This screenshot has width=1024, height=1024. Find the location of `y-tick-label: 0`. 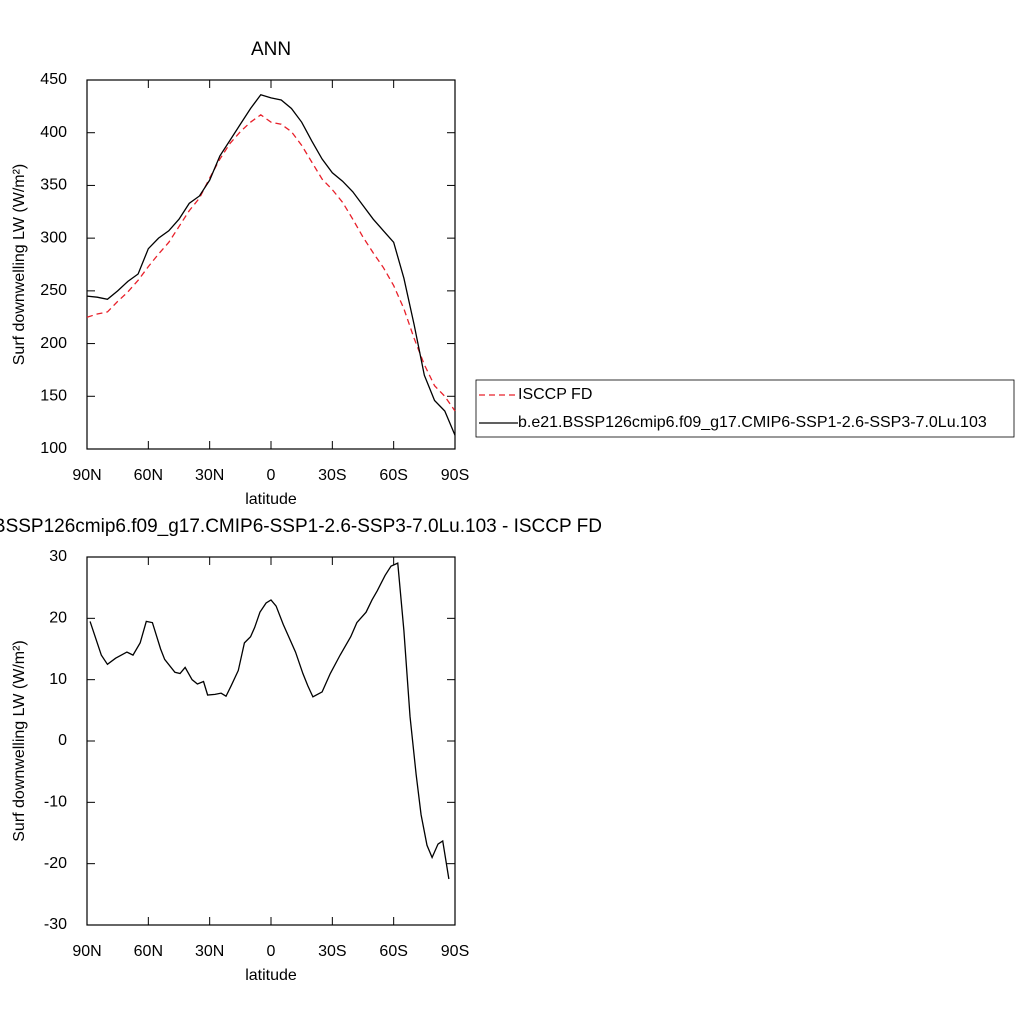

y-tick-label: 0 is located at coordinates (62, 740).